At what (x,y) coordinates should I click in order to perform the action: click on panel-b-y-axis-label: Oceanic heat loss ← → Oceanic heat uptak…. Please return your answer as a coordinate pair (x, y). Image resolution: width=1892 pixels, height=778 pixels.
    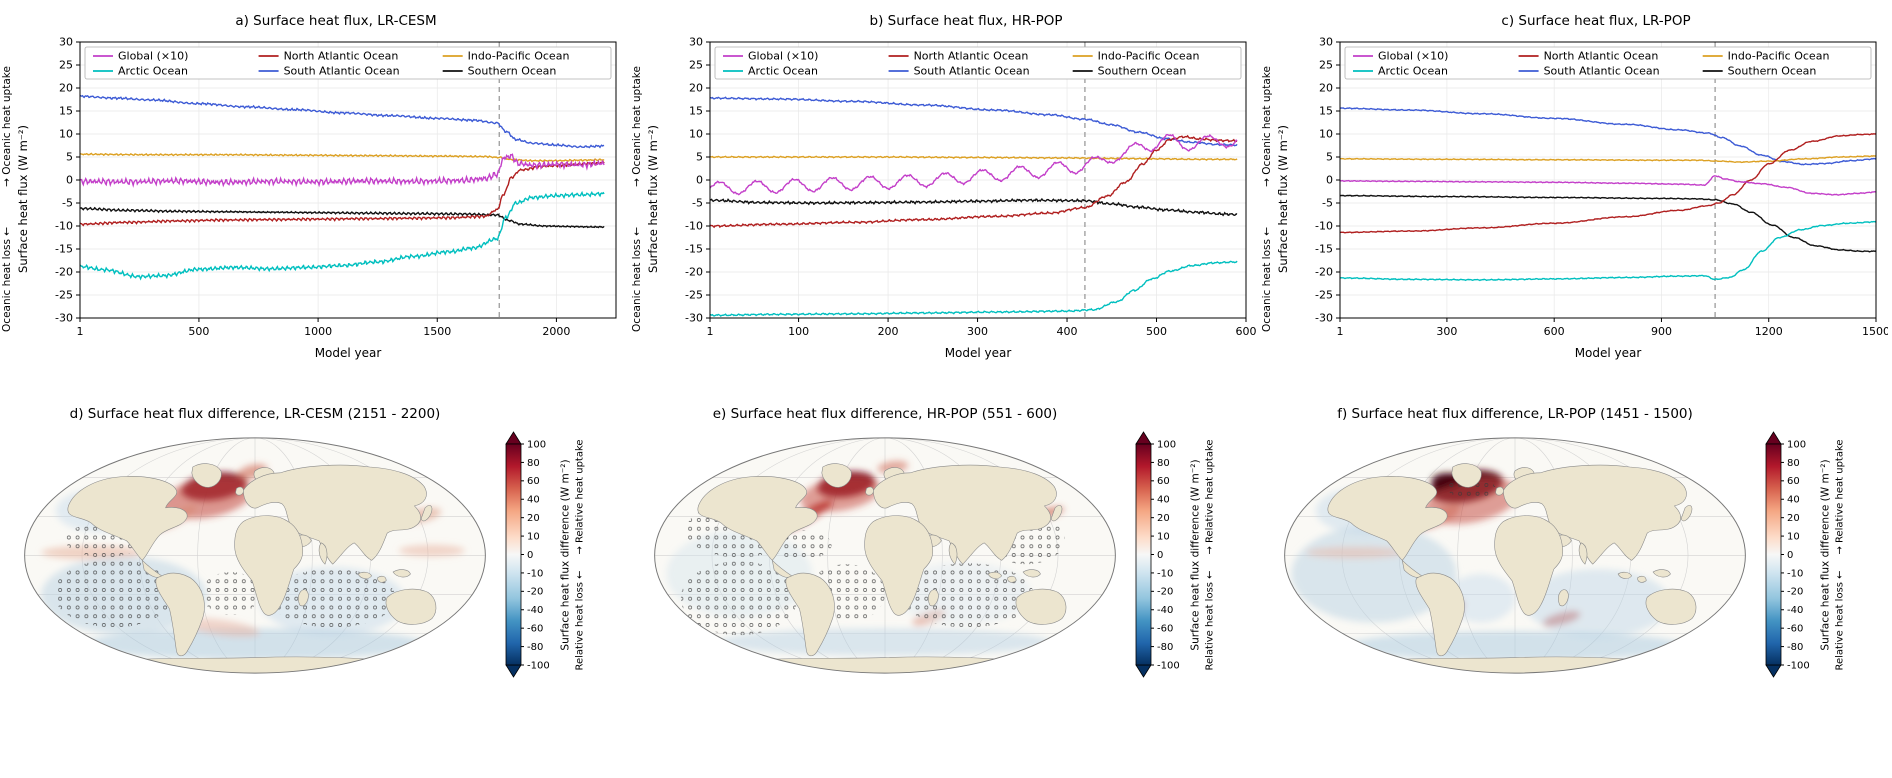
    Looking at the image, I should click on (651, 199).